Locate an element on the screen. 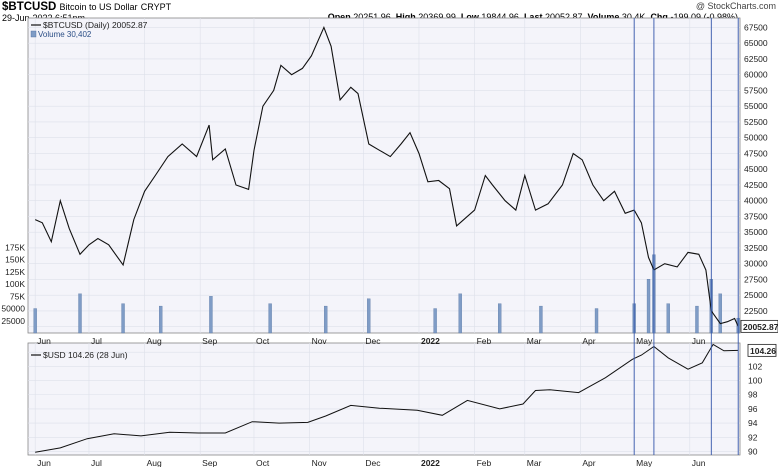 The height and width of the screenshot is (467, 778). open-label: Open is located at coordinates (339, 17).